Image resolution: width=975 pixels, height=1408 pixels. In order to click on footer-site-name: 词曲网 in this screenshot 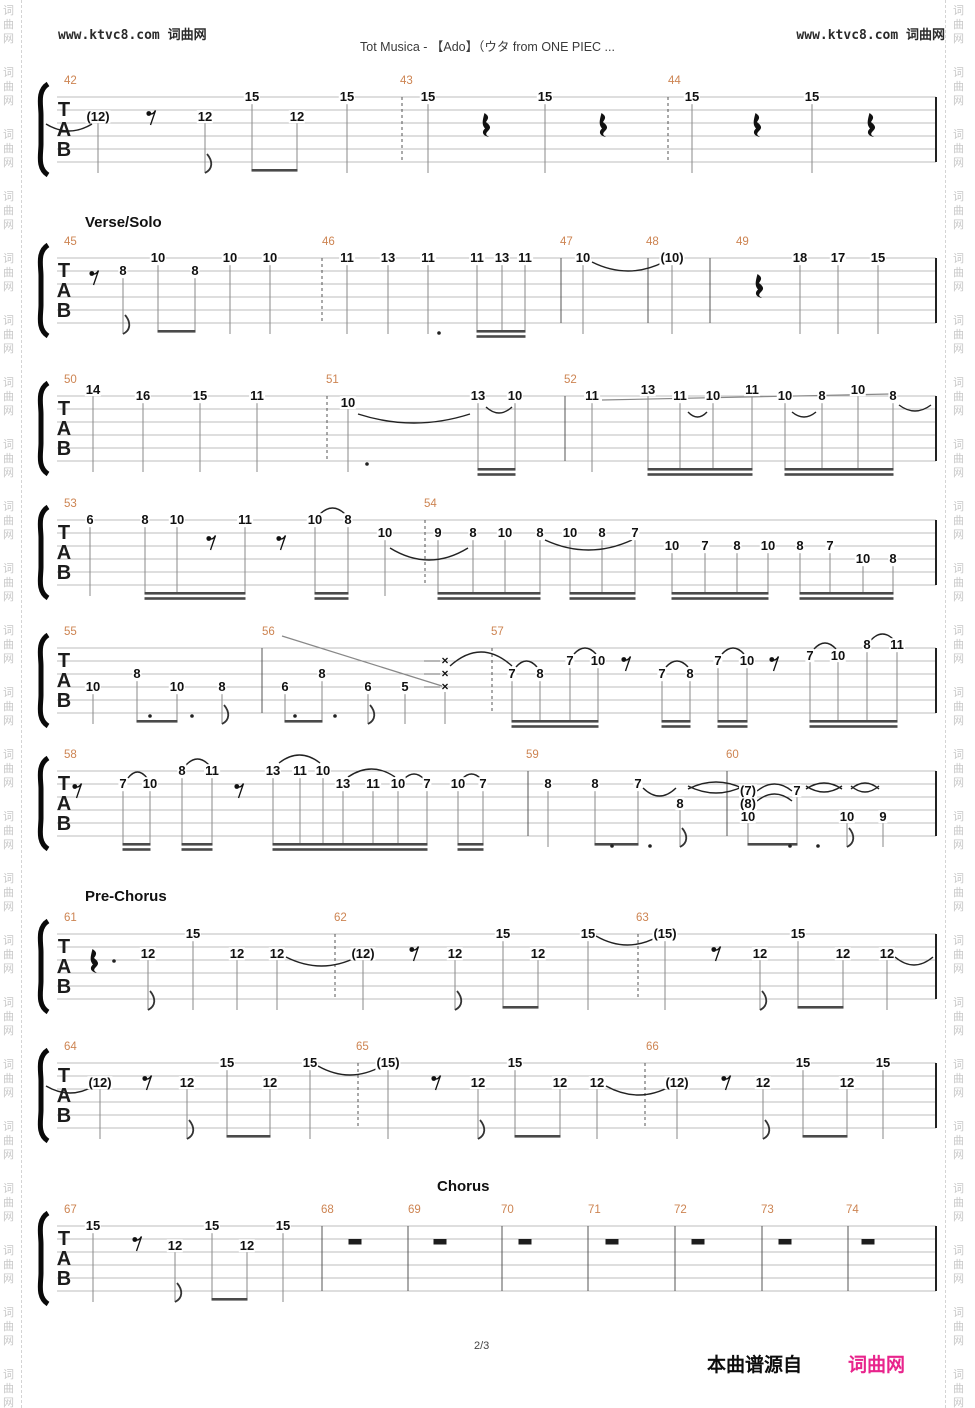, I will do `click(877, 1365)`.